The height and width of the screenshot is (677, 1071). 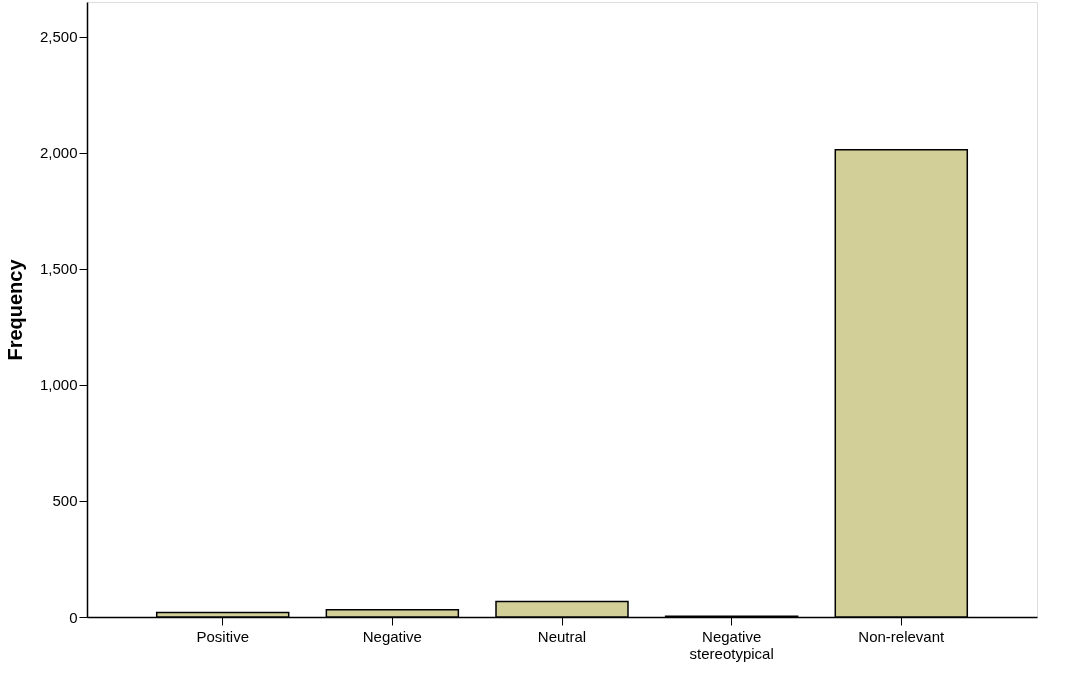 What do you see at coordinates (392, 636) in the screenshot?
I see `x-tick-label: Negative` at bounding box center [392, 636].